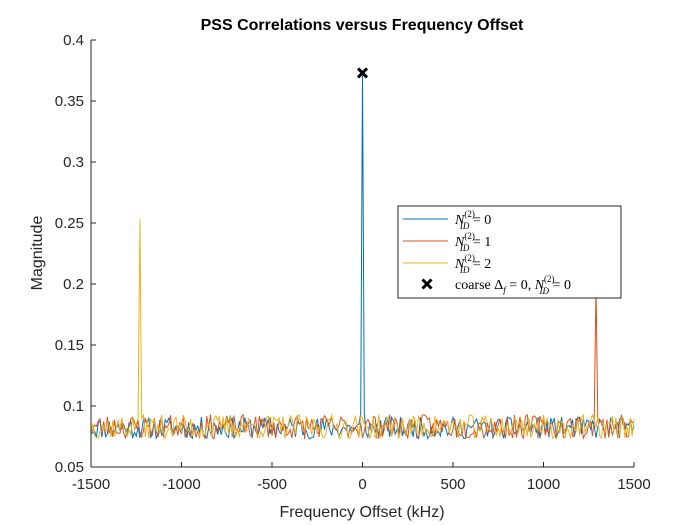 The image size is (700, 525). I want to click on x-tick-label: -500, so click(272, 484).